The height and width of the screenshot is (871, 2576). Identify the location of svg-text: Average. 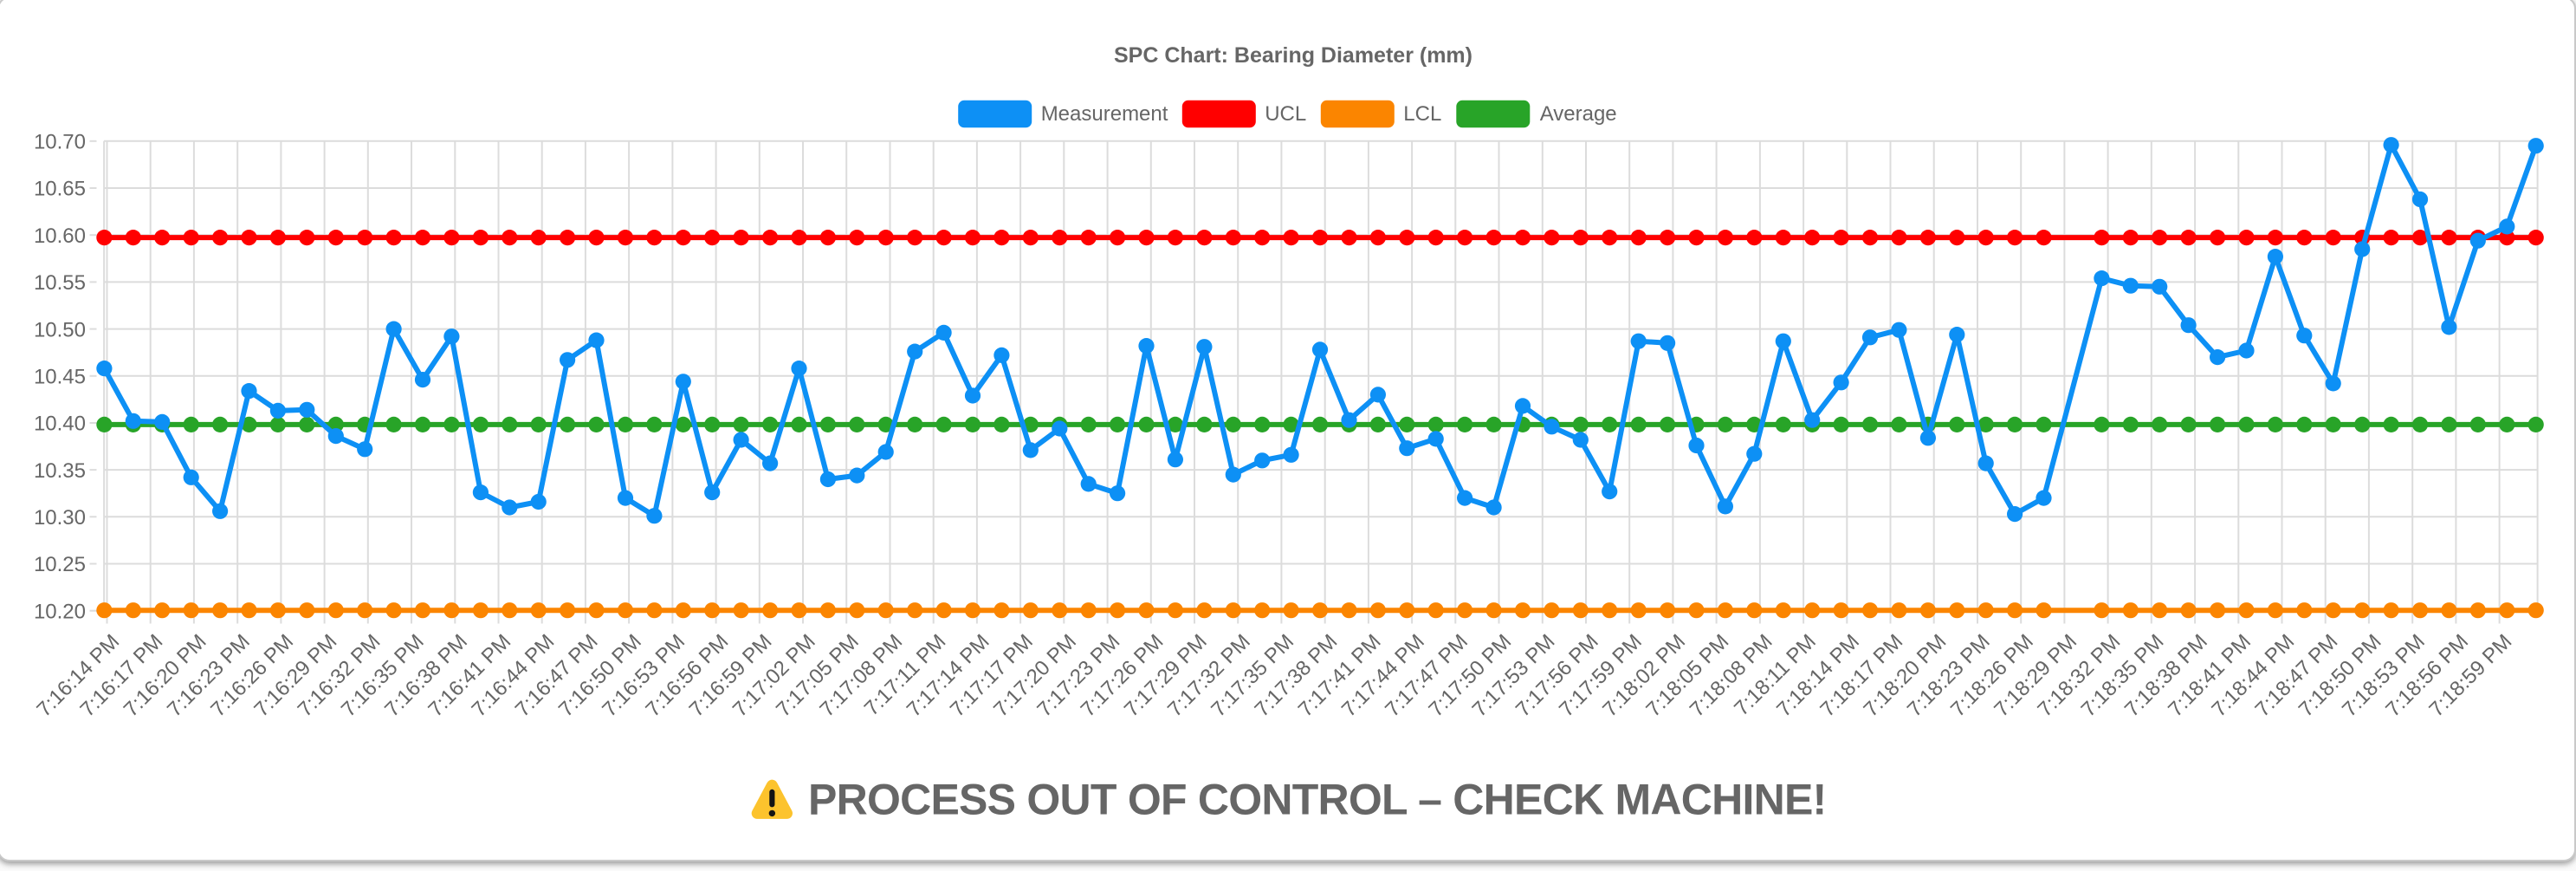
(1578, 114).